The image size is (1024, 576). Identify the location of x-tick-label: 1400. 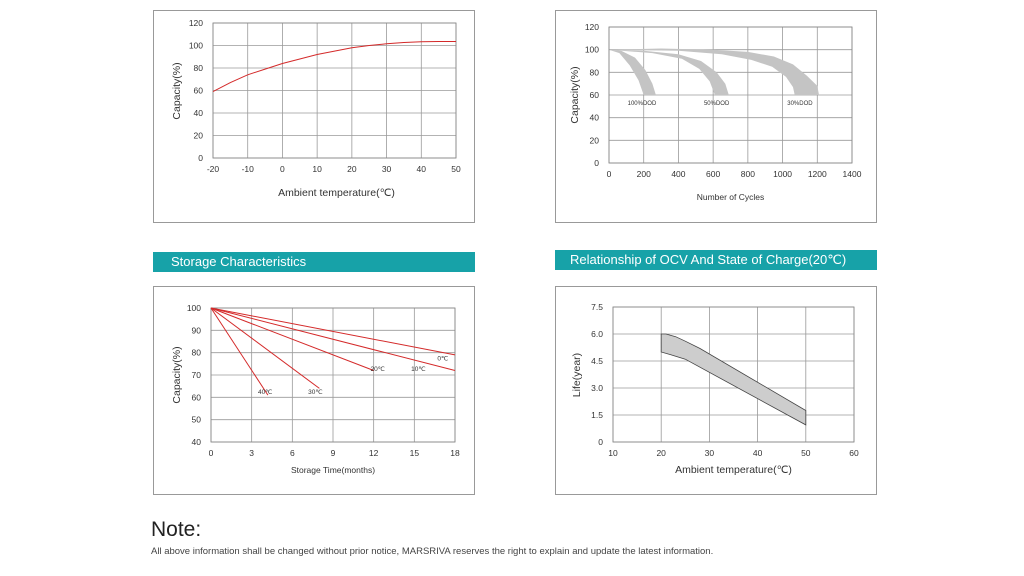
(852, 174).